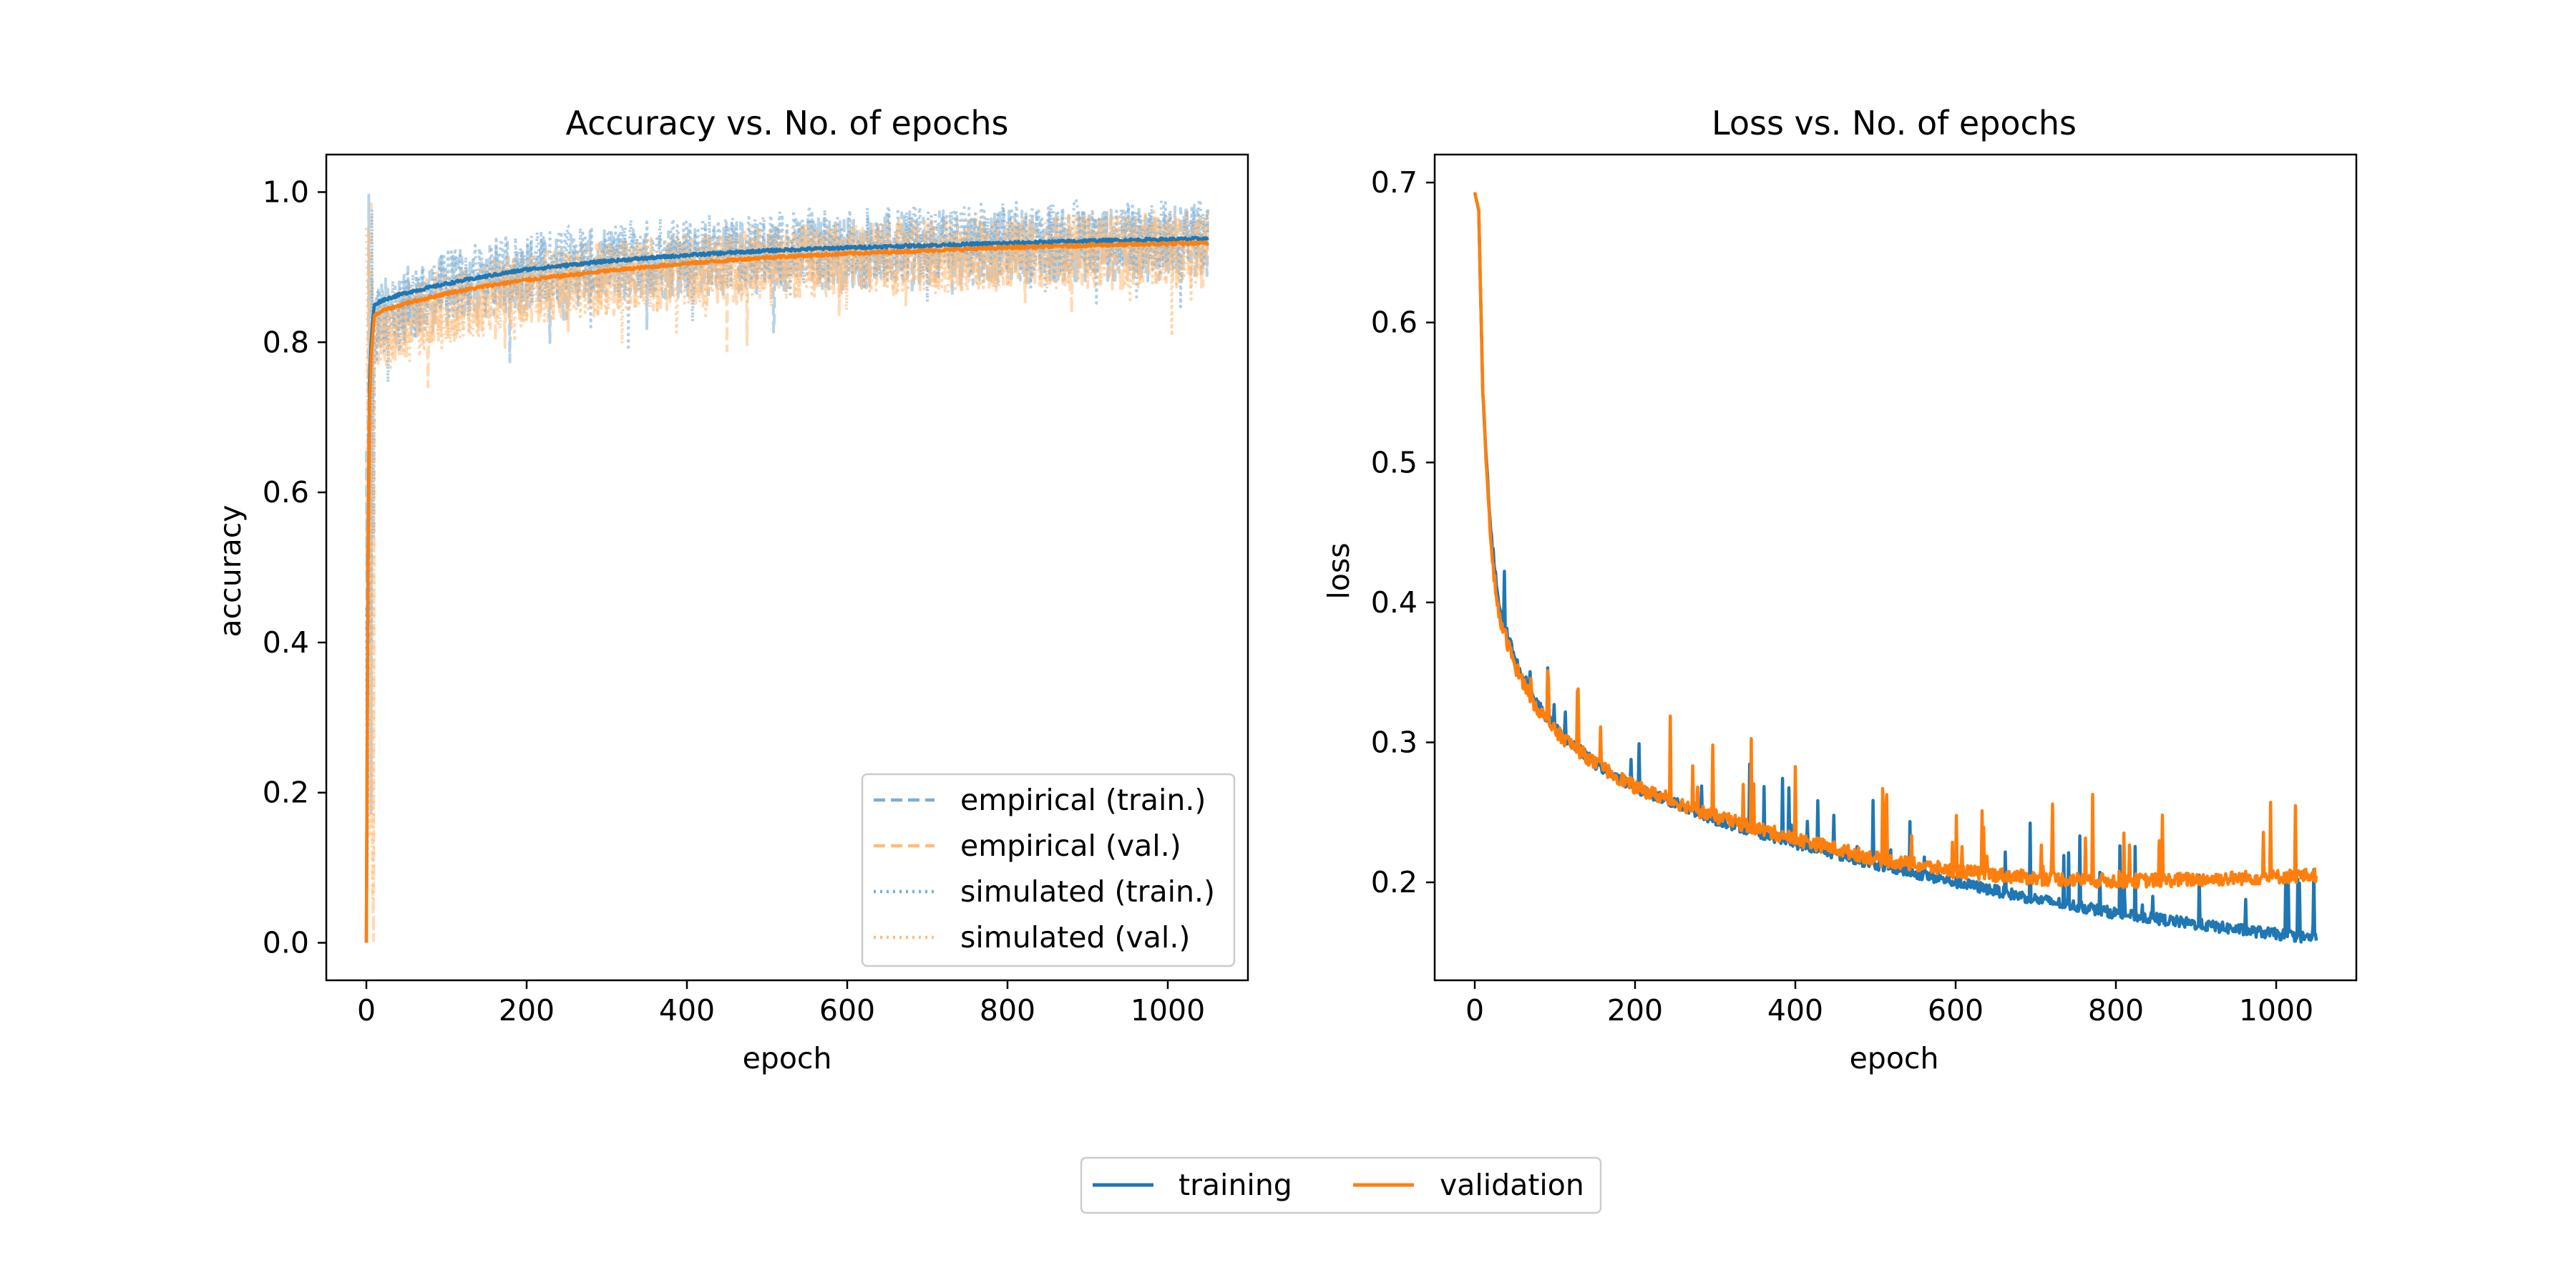 This screenshot has width=2576, height=1288. What do you see at coordinates (1007, 1010) in the screenshot?
I see `accuracy-x-tick-label: 800` at bounding box center [1007, 1010].